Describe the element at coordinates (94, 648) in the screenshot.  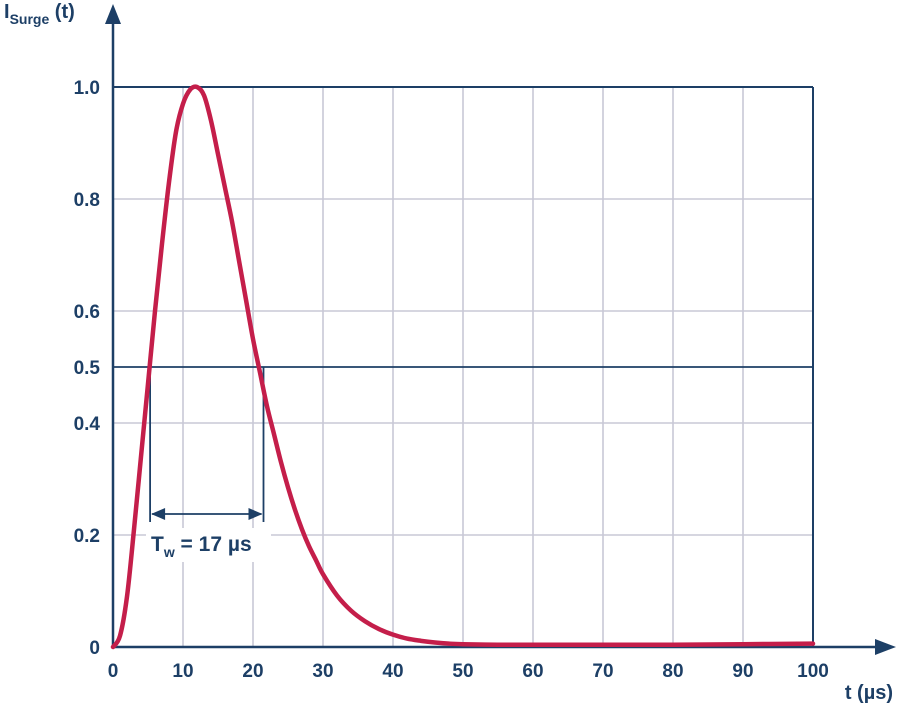
I see `y-tick-label: 0` at that location.